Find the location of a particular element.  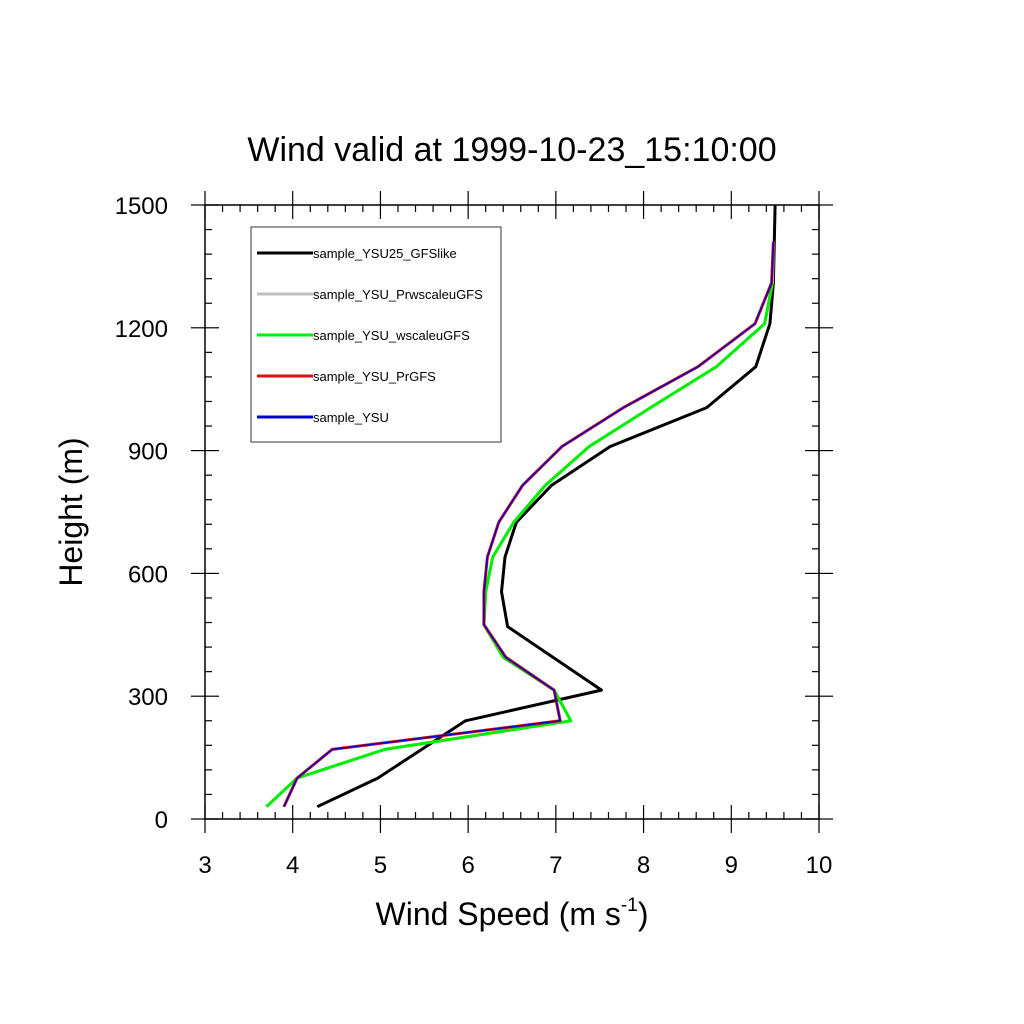

legend-label-1: sample_YSU25_GFSlike is located at coordinates (385, 253).